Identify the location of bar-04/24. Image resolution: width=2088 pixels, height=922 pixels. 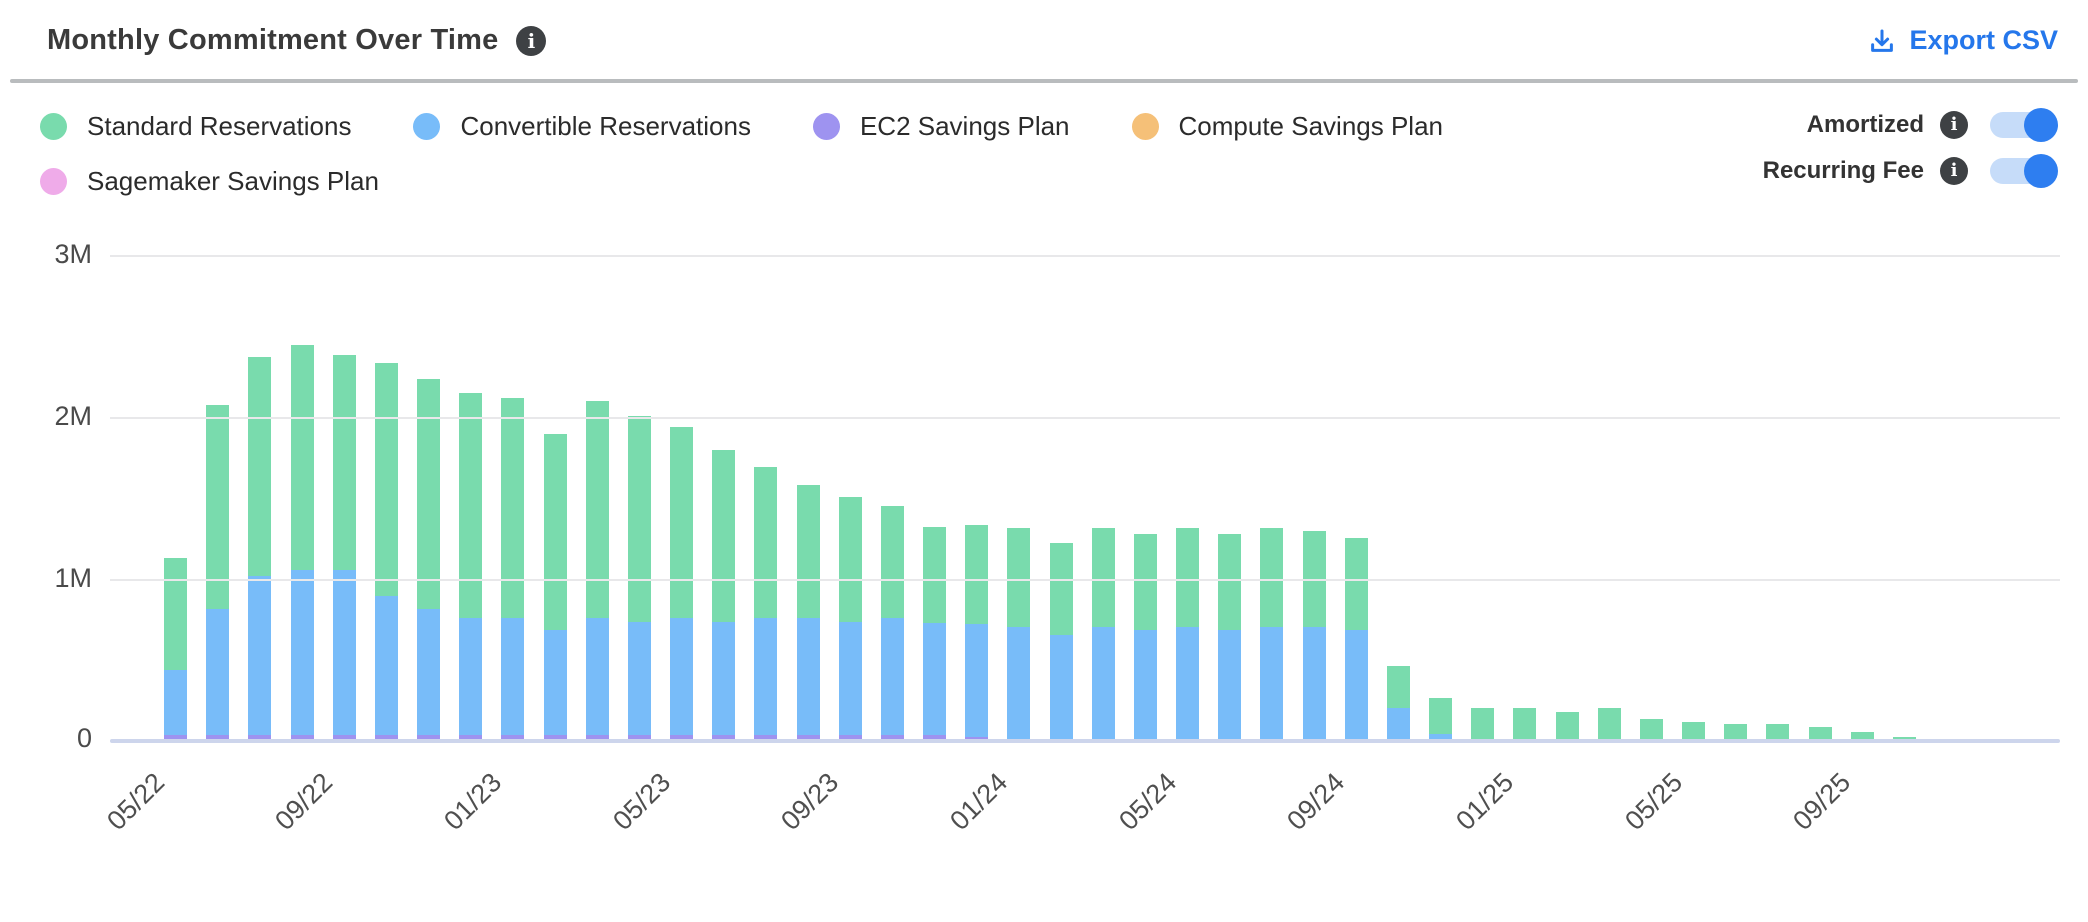
(1145, 637).